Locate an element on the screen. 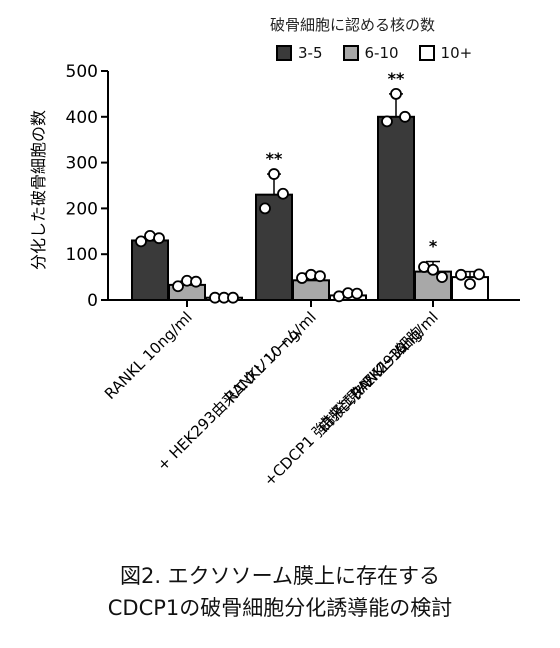 This screenshot has width=560, height=648. legend-label-3-5: 3-5 is located at coordinates (310, 53).